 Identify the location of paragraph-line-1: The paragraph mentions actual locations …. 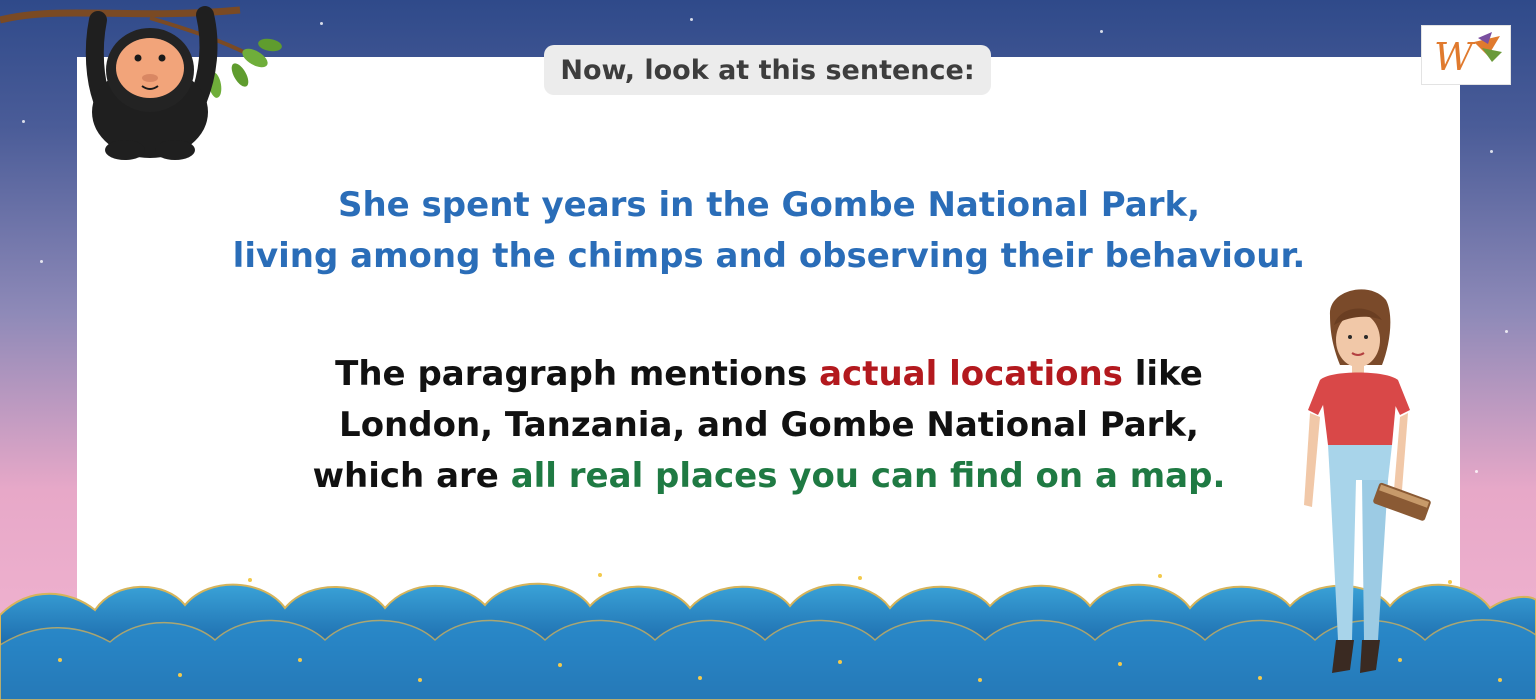
(769, 374).